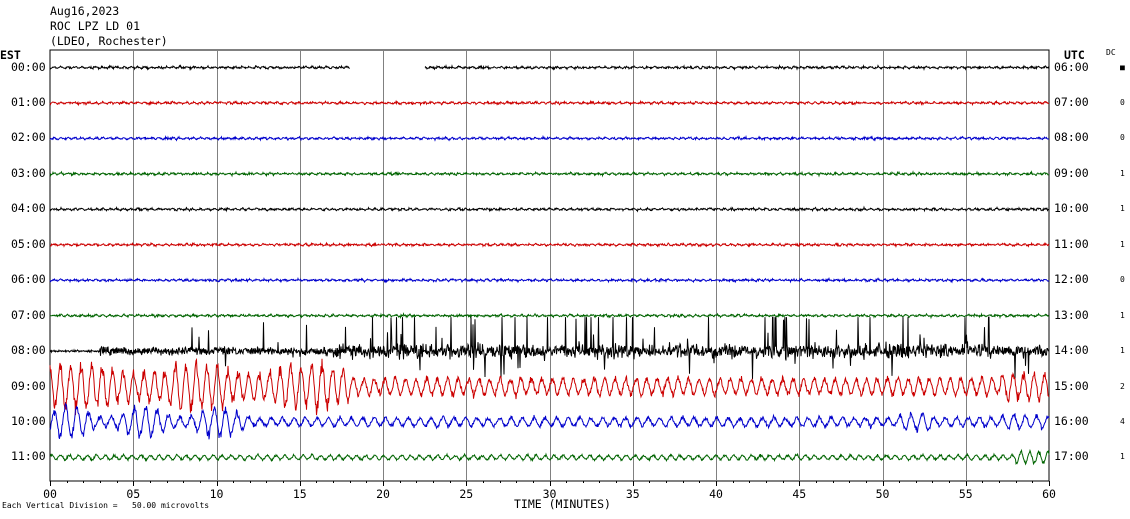 This screenshot has height=519, width=1130. What do you see at coordinates (10, 55) in the screenshot?
I see `left-zone-label: EST` at bounding box center [10, 55].